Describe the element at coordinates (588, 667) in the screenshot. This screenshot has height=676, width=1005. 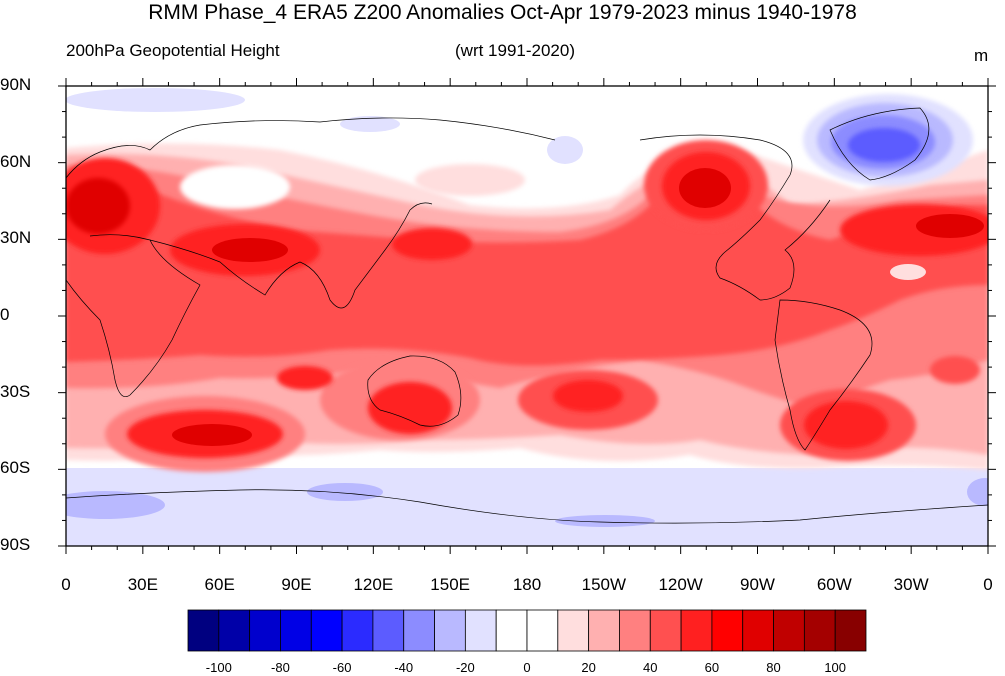
I see `colorbar-tick-label: 20` at that location.